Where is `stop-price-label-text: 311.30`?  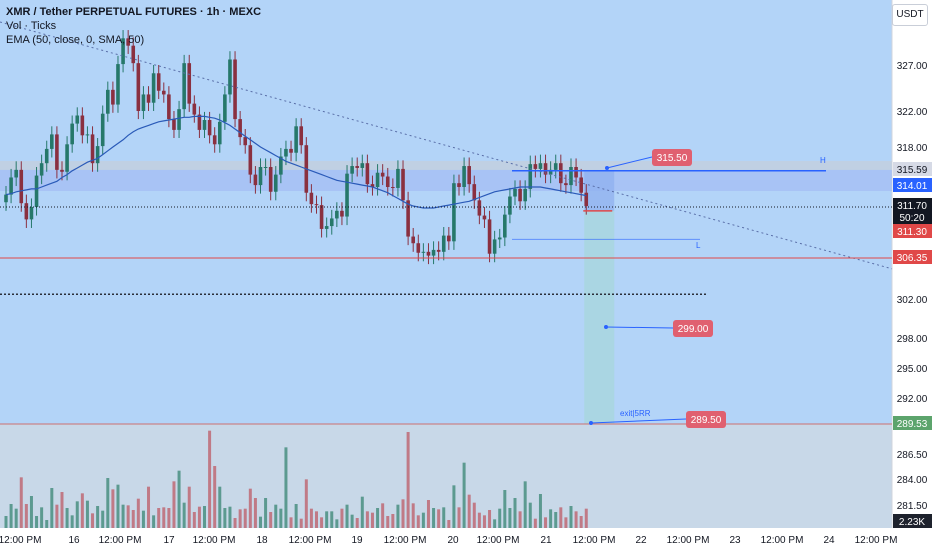 stop-price-label-text: 311.30 is located at coordinates (912, 232).